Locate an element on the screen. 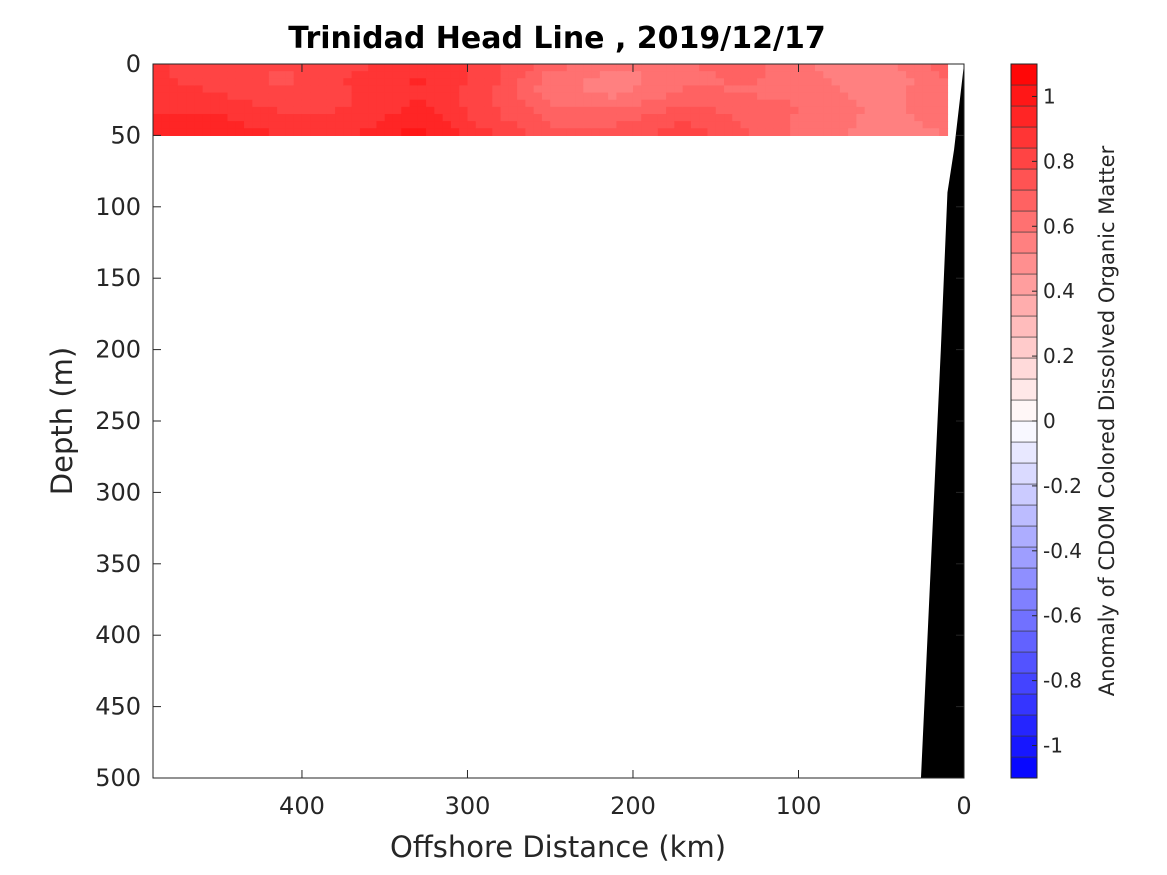  seafloor-bathymetry is located at coordinates (942, 421).